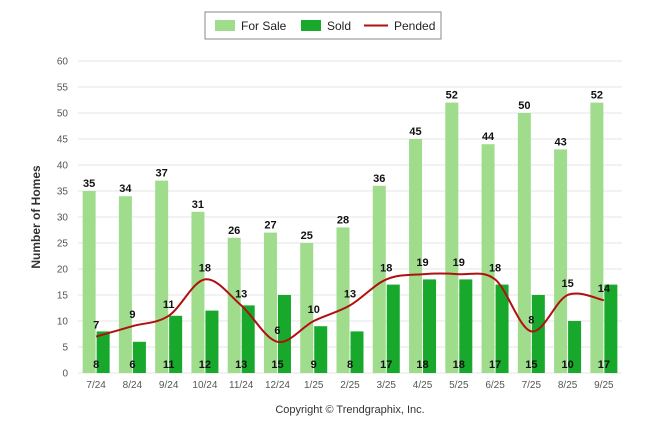 This screenshot has height=434, width=646. Describe the element at coordinates (387, 385) in the screenshot. I see `x-tick-label: 3/25` at that location.